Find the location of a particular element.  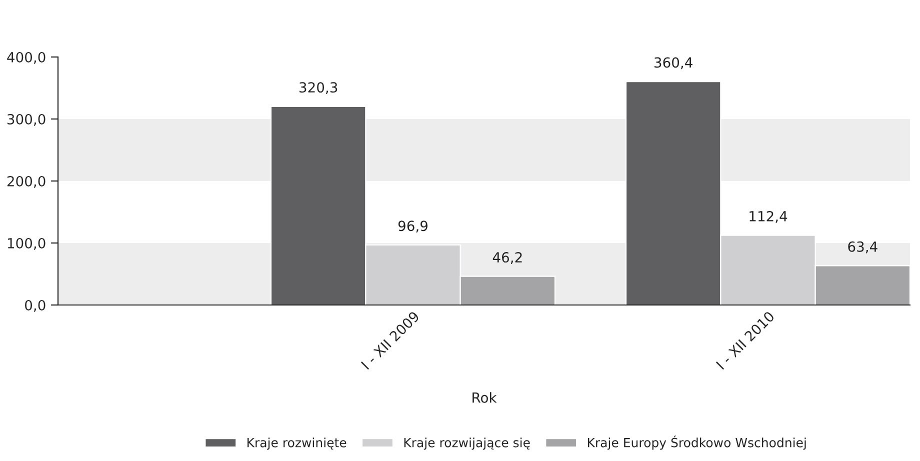

legend-label: Kraje rozwinięte is located at coordinates (297, 444).